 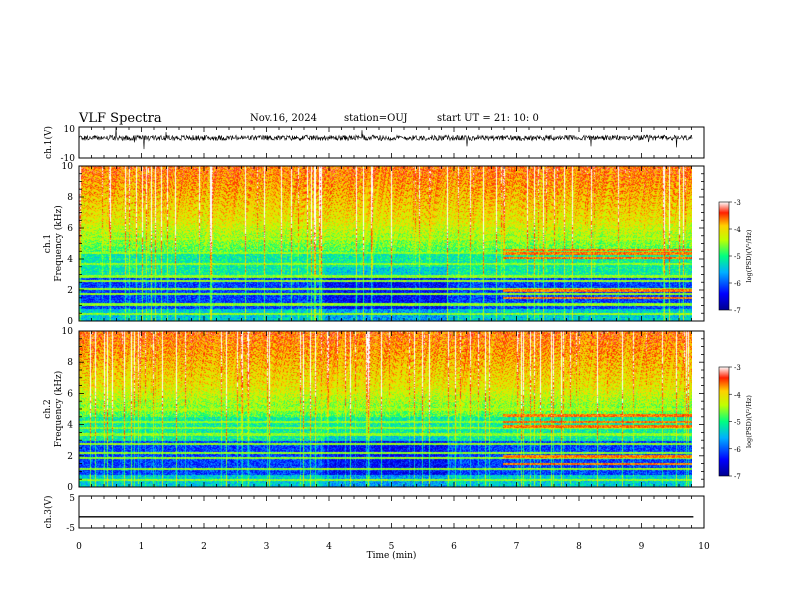 I want to click on ch2-spectrogram-ytick-label: 10, so click(x=68, y=332).